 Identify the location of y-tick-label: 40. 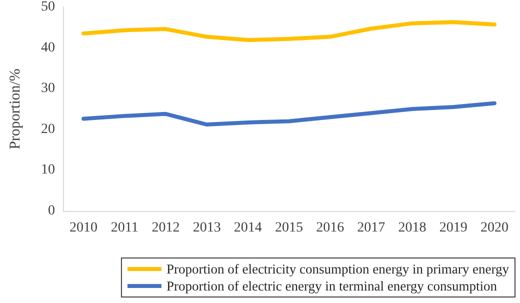
(48, 48).